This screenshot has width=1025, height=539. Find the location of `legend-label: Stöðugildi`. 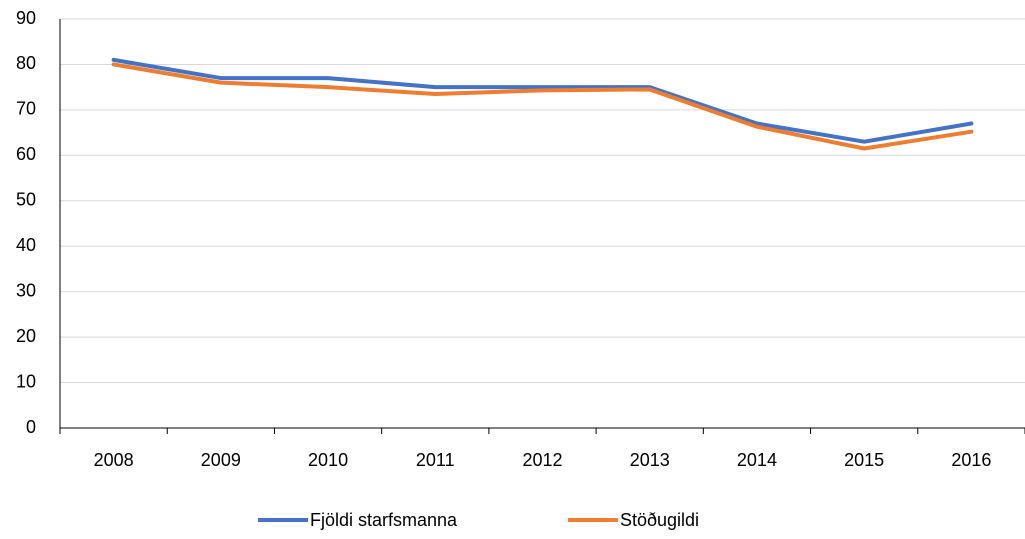

legend-label: Stöðugildi is located at coordinates (659, 520).